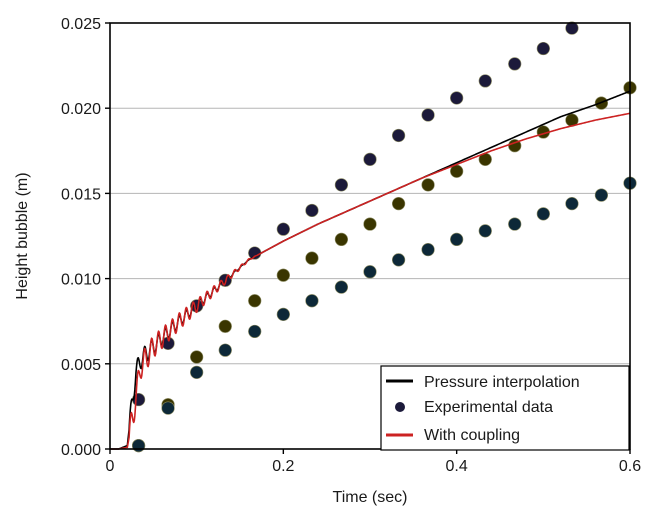 Image resolution: width=647 pixels, height=513 pixels. I want to click on legend-label-experimental-data: Experimental data, so click(488, 407).